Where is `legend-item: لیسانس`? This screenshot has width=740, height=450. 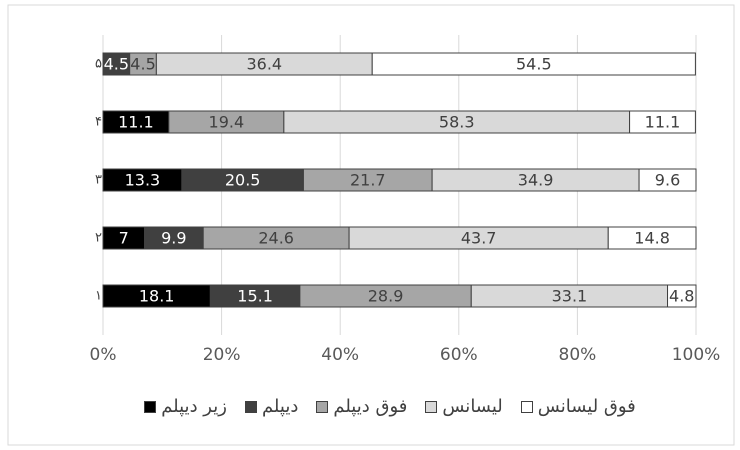
legend-item: لیسانس is located at coordinates (464, 406).